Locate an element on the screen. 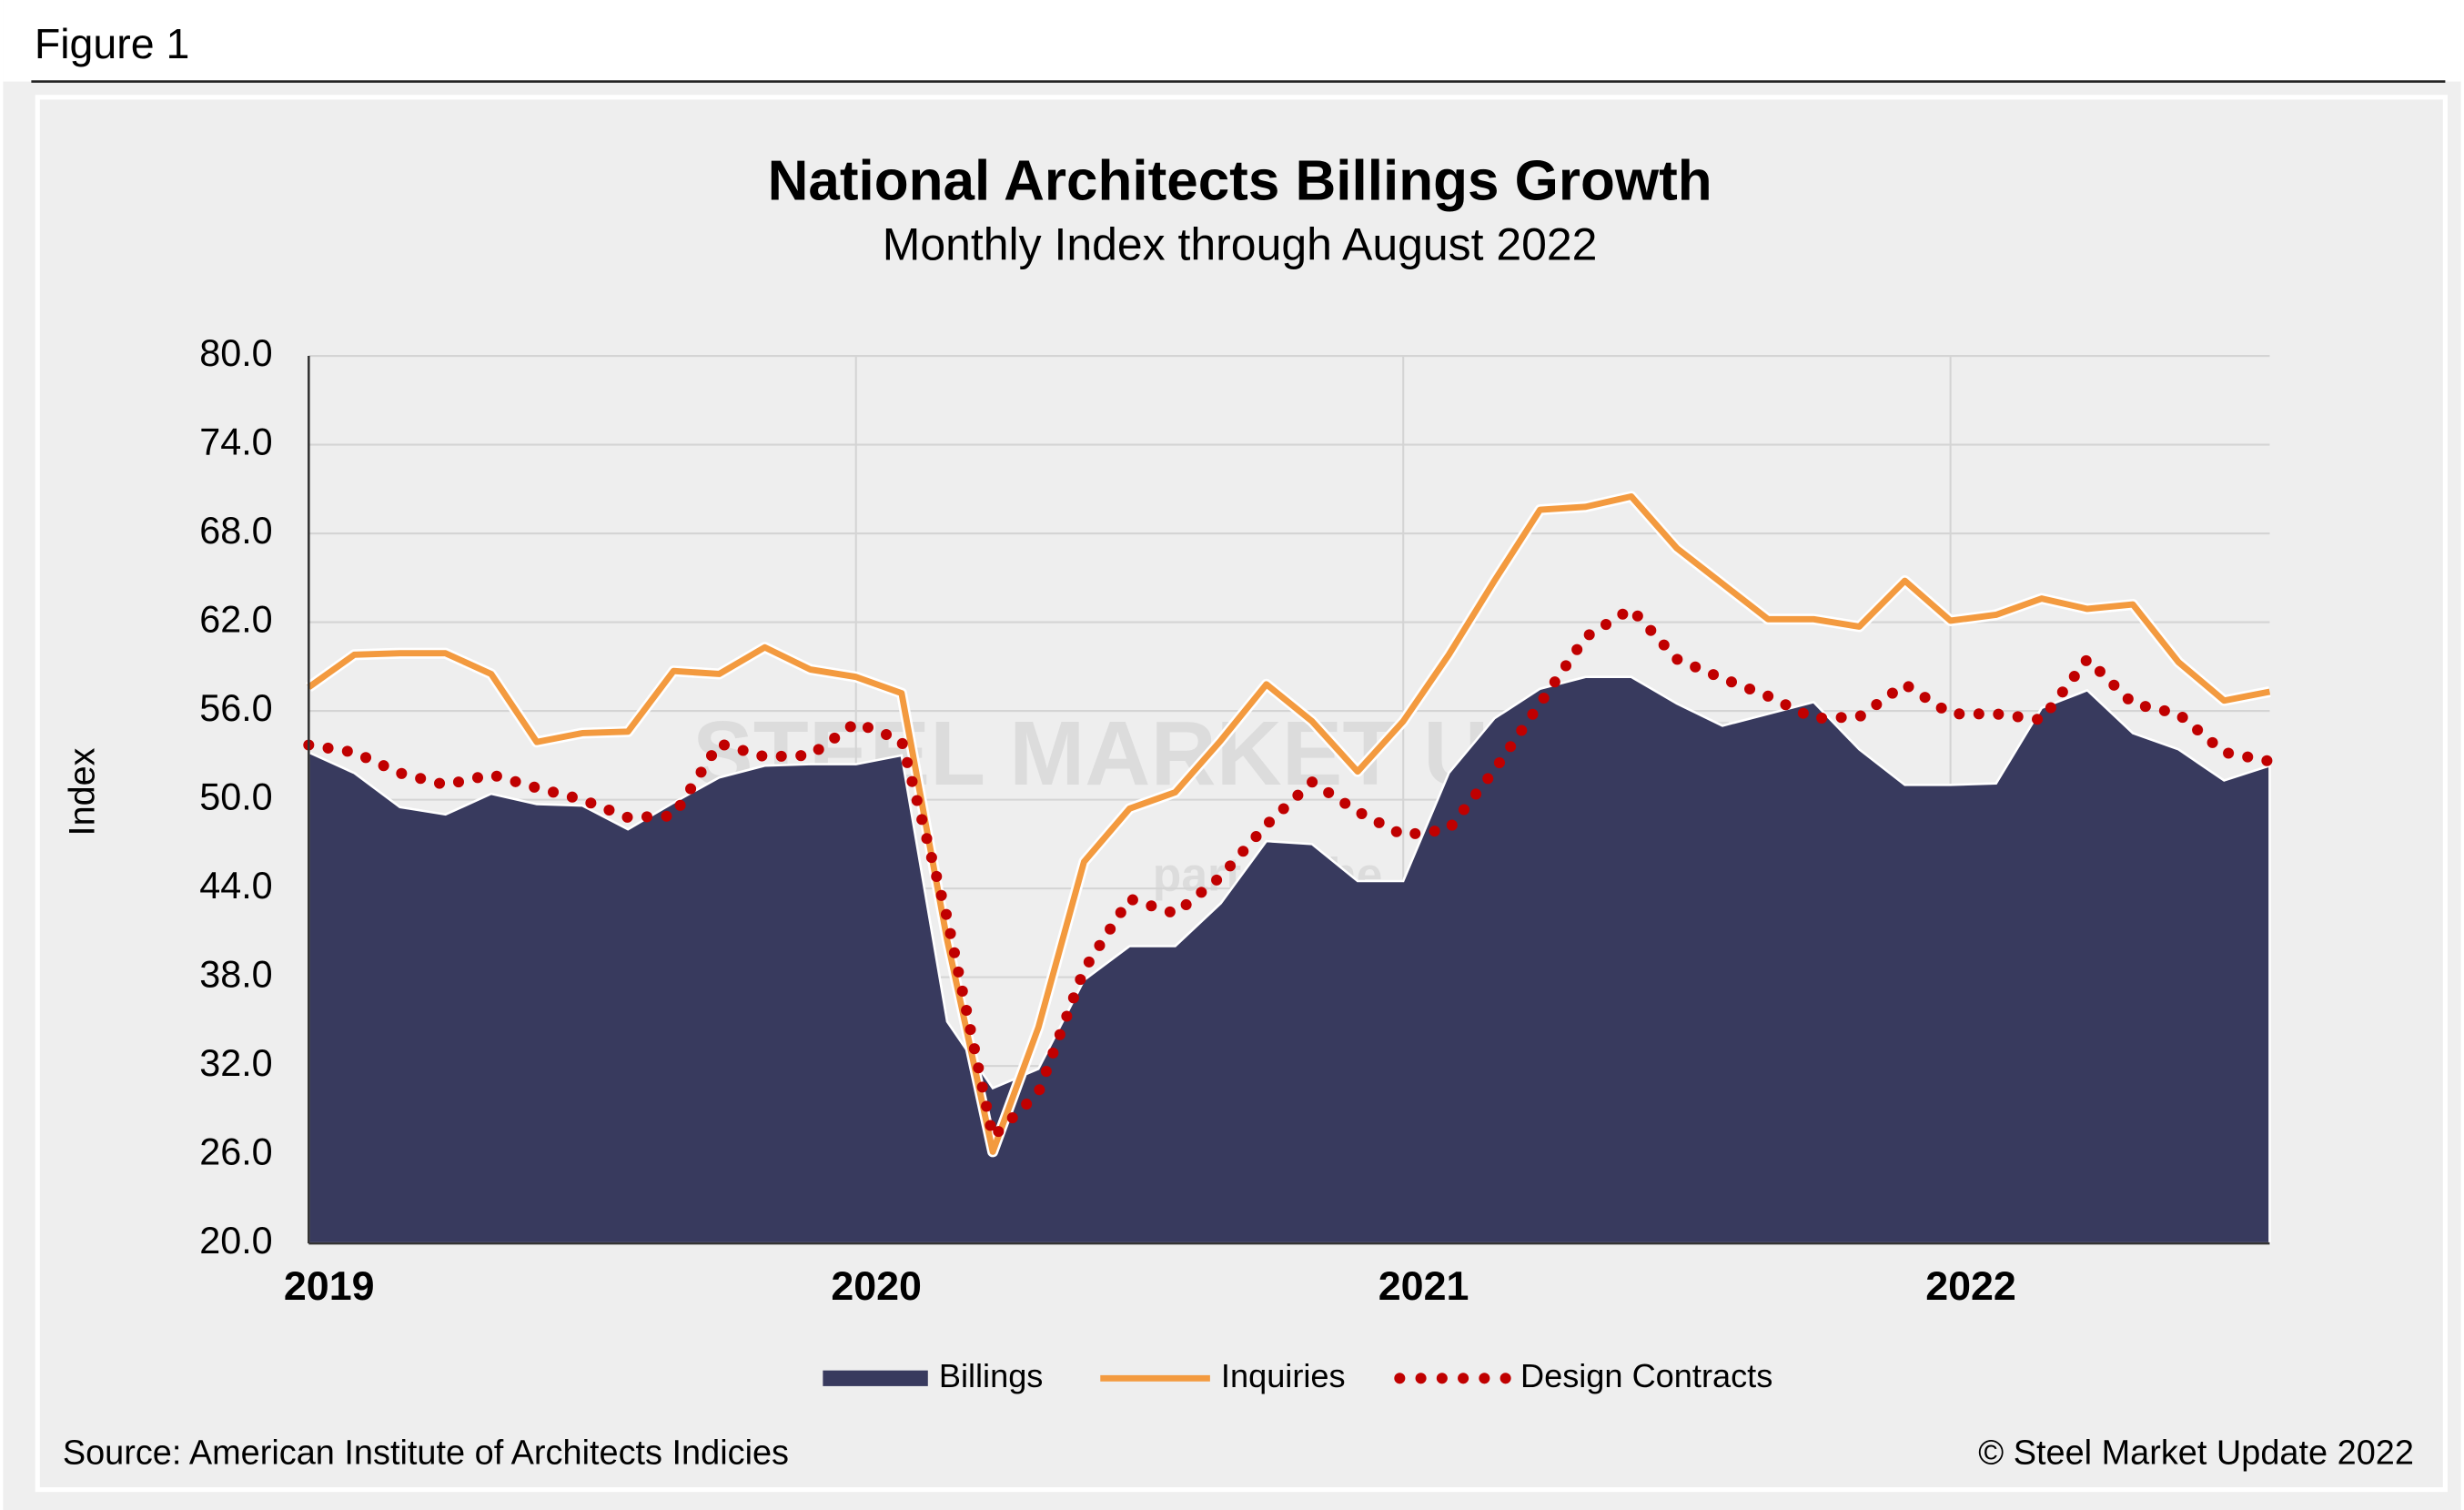  x-tick-label: 2019 is located at coordinates (329, 1286).